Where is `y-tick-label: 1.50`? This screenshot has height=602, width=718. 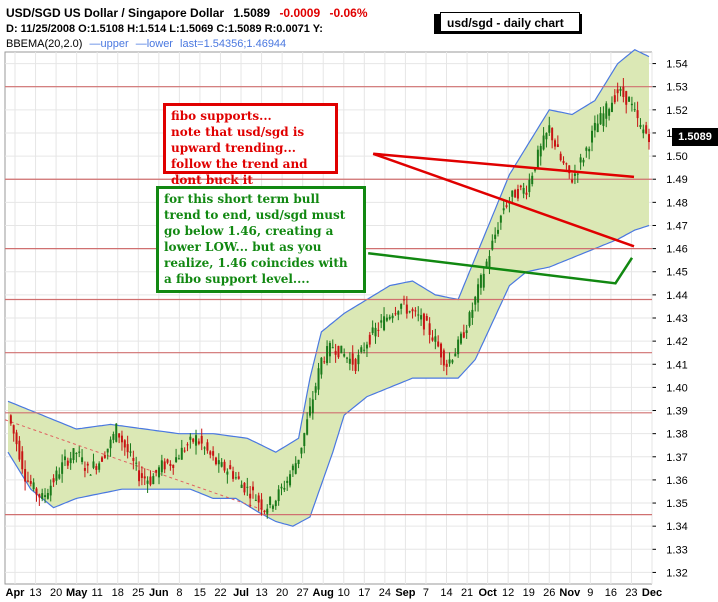 y-tick-label: 1.50 is located at coordinates (676, 157).